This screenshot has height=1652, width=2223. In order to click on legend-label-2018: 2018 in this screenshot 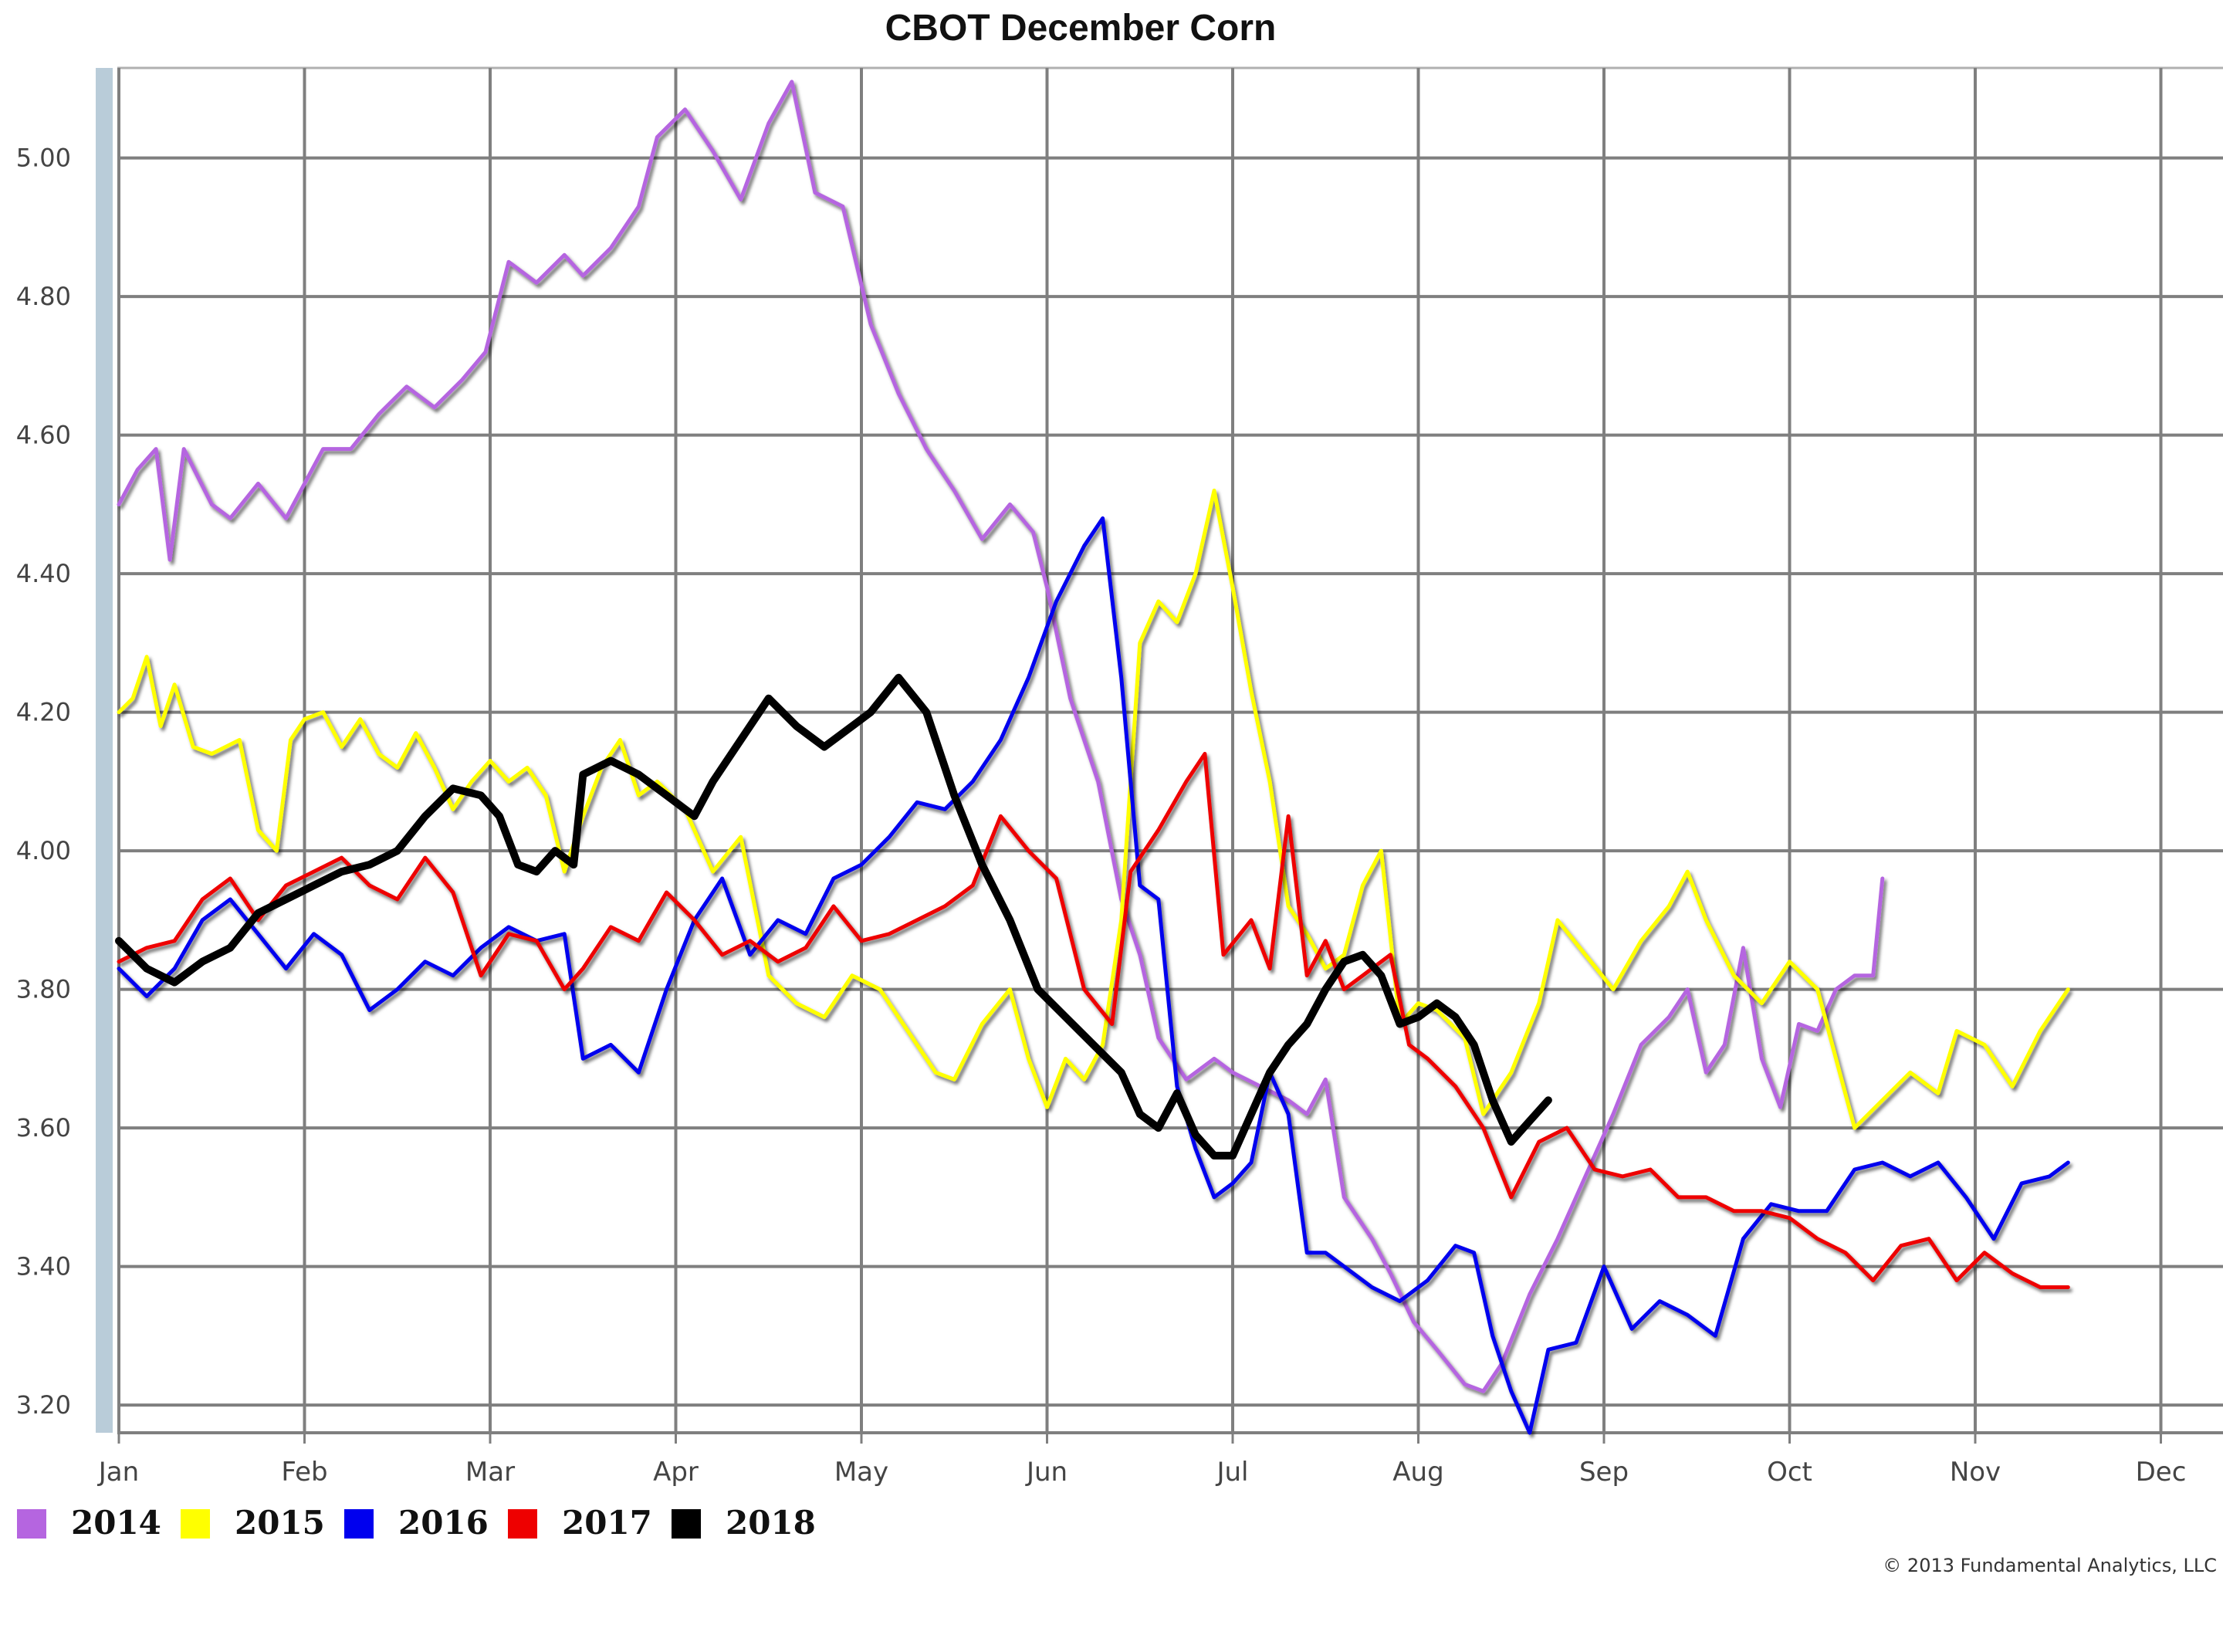, I will do `click(771, 1523)`.